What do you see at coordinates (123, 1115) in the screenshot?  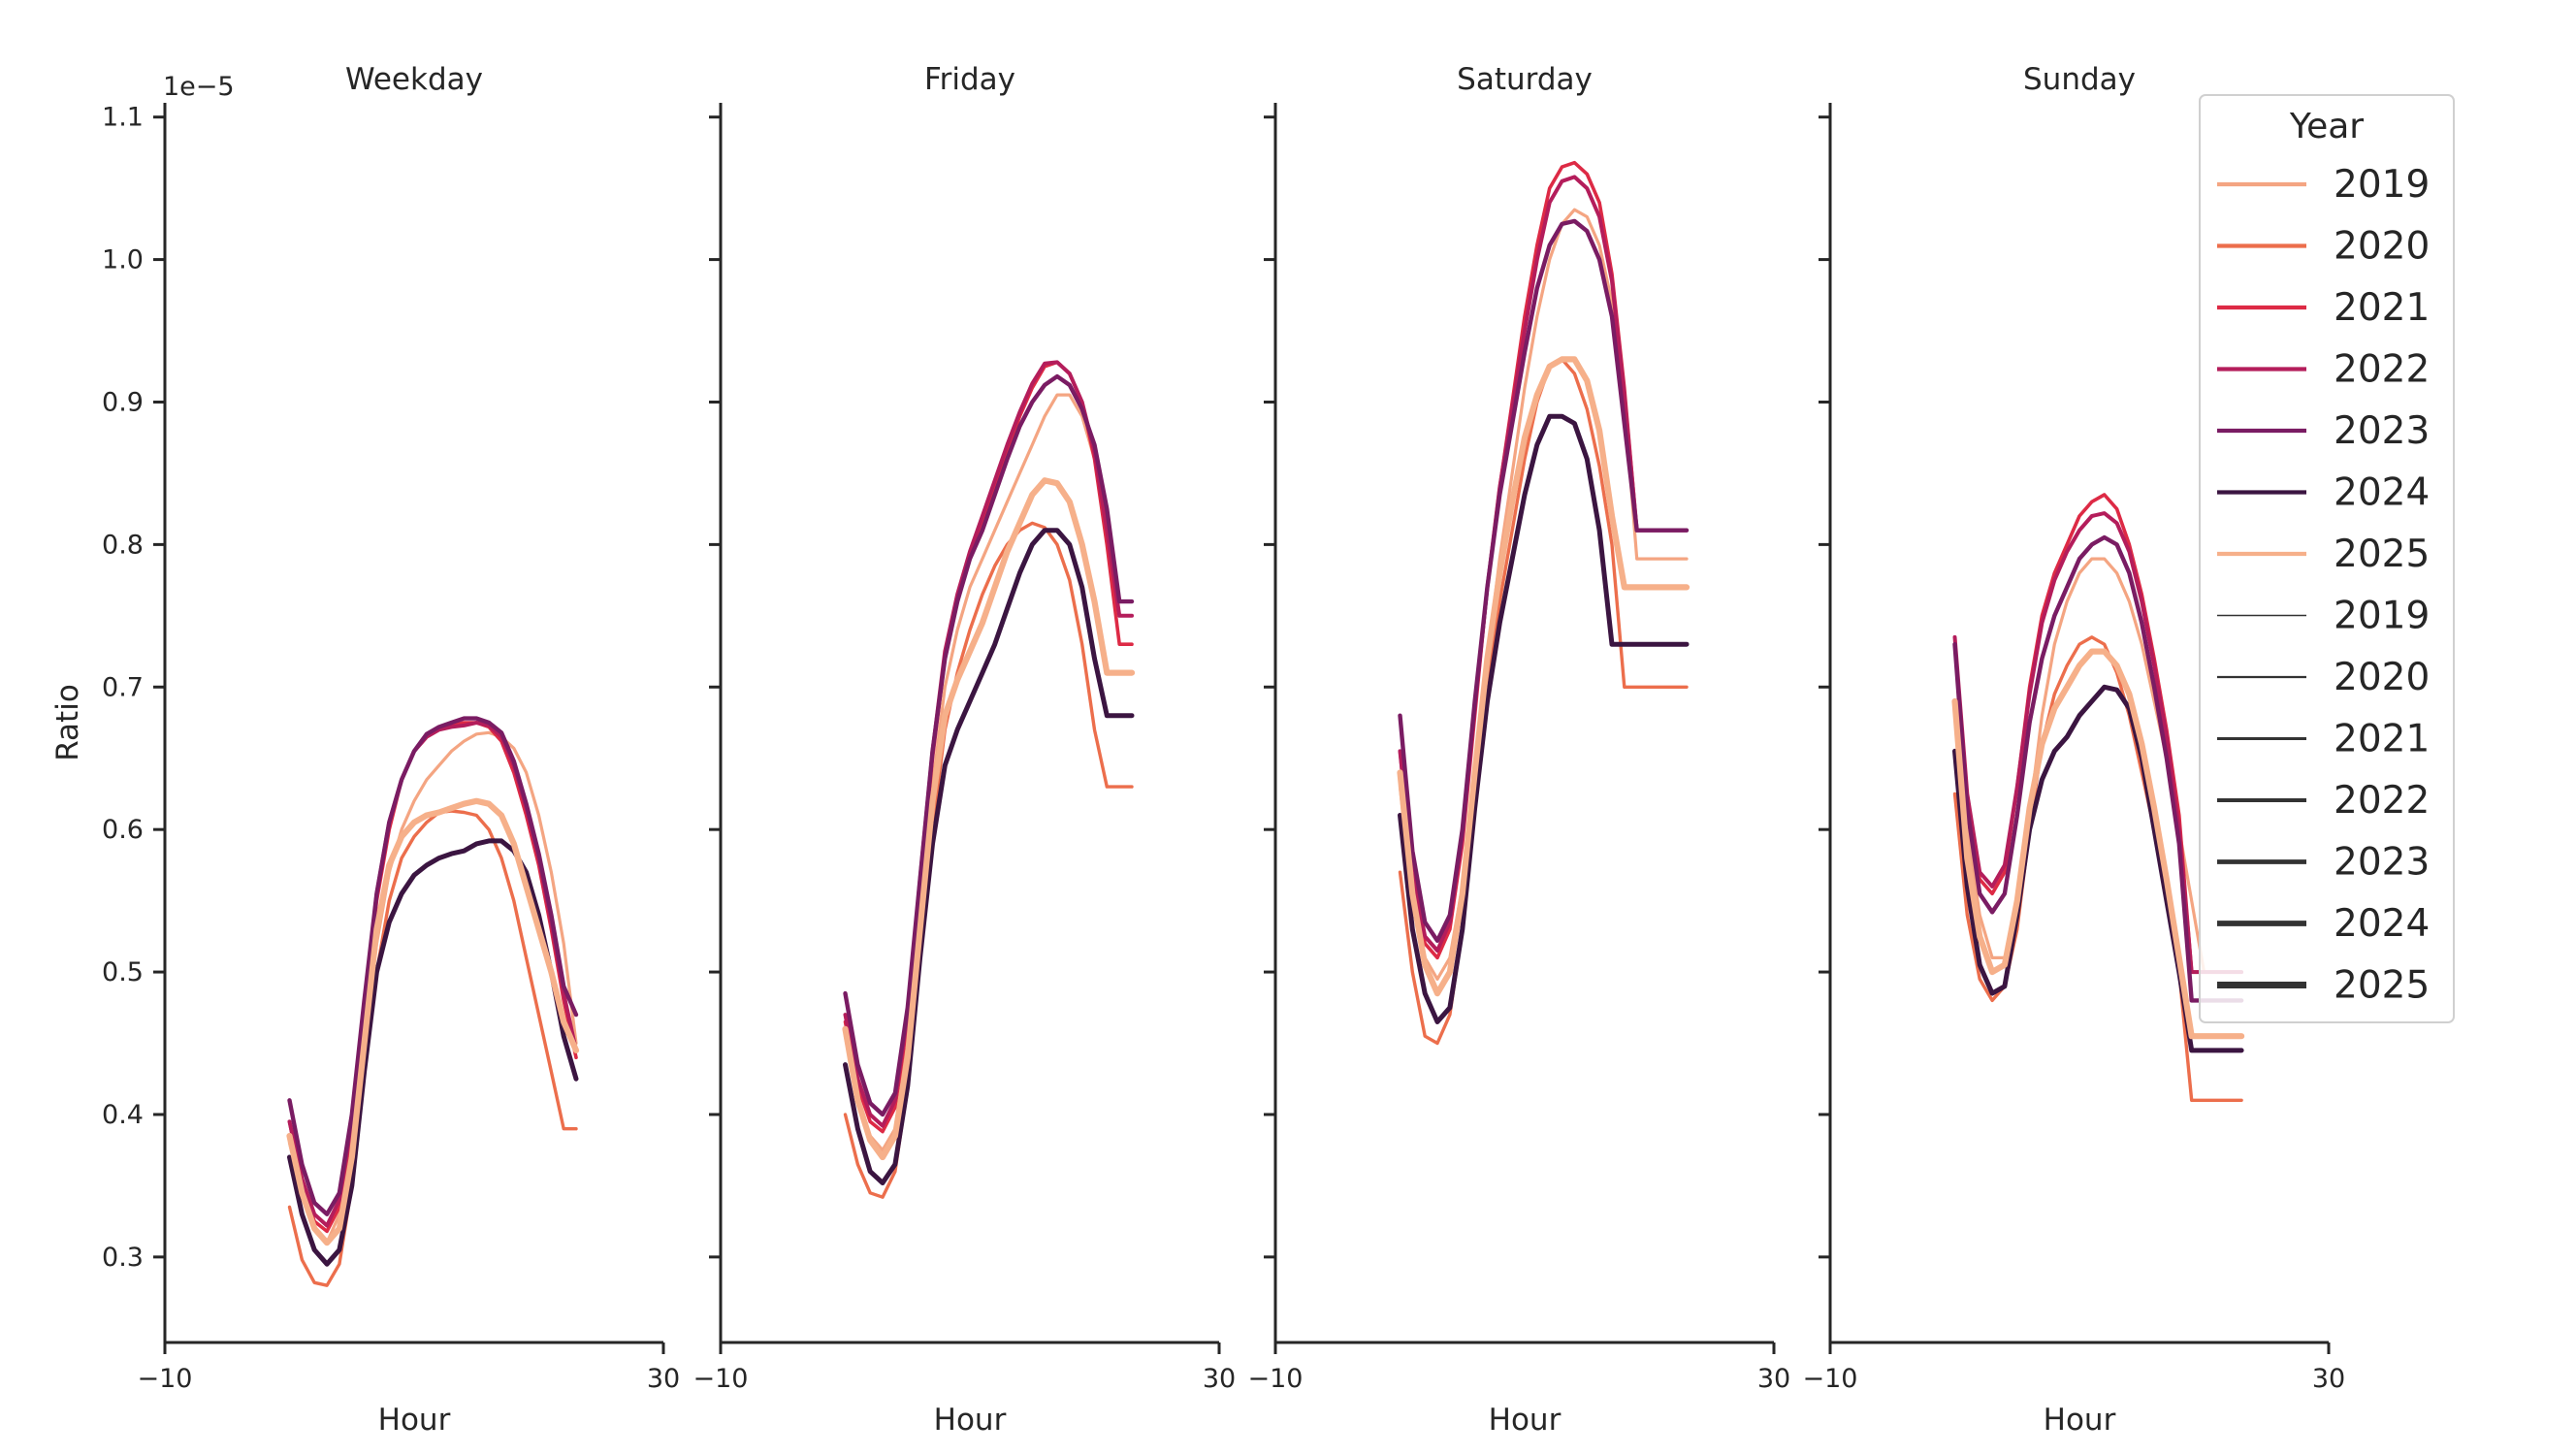 I see `y-tick-label: 0.4` at bounding box center [123, 1115].